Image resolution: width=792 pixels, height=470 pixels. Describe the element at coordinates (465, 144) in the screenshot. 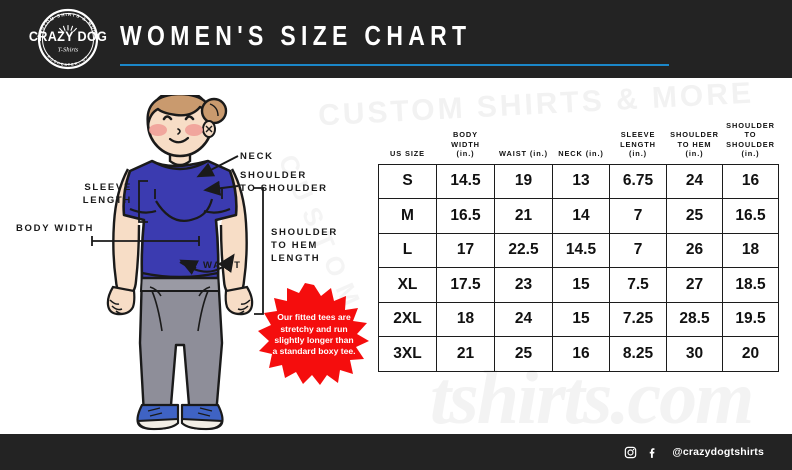

I see `header-body-width: BODY WIDTH (in.)` at that location.